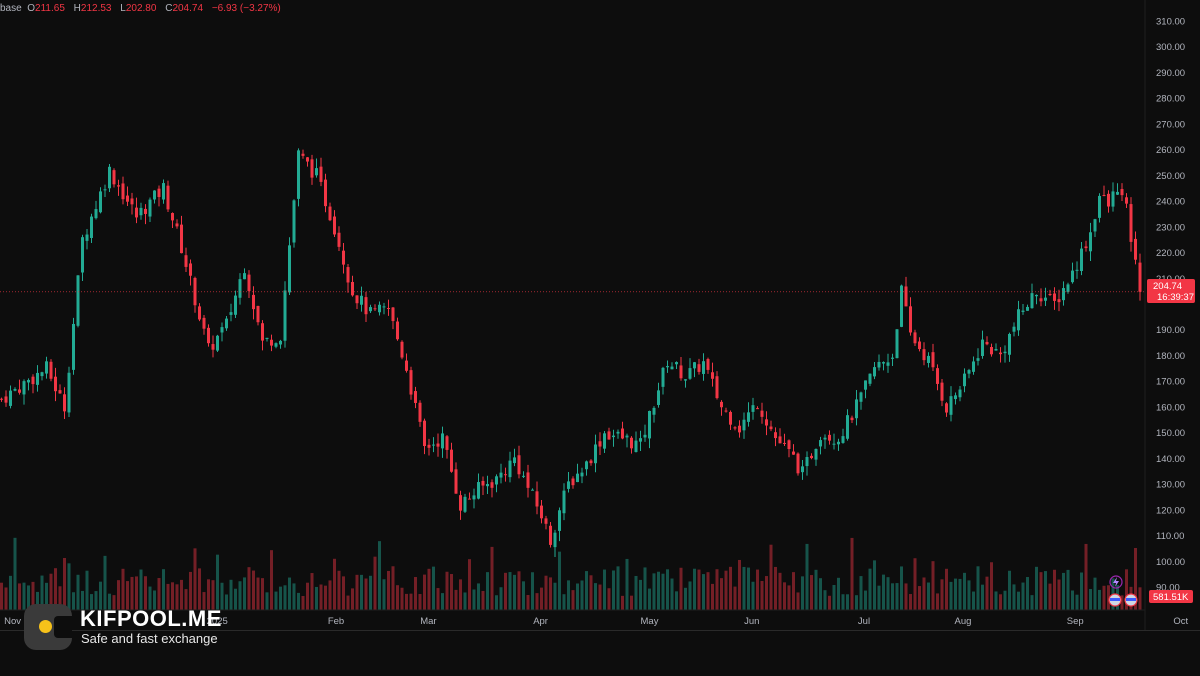  Describe the element at coordinates (48, 627) in the screenshot. I see `kifpool-logo-icon` at that location.